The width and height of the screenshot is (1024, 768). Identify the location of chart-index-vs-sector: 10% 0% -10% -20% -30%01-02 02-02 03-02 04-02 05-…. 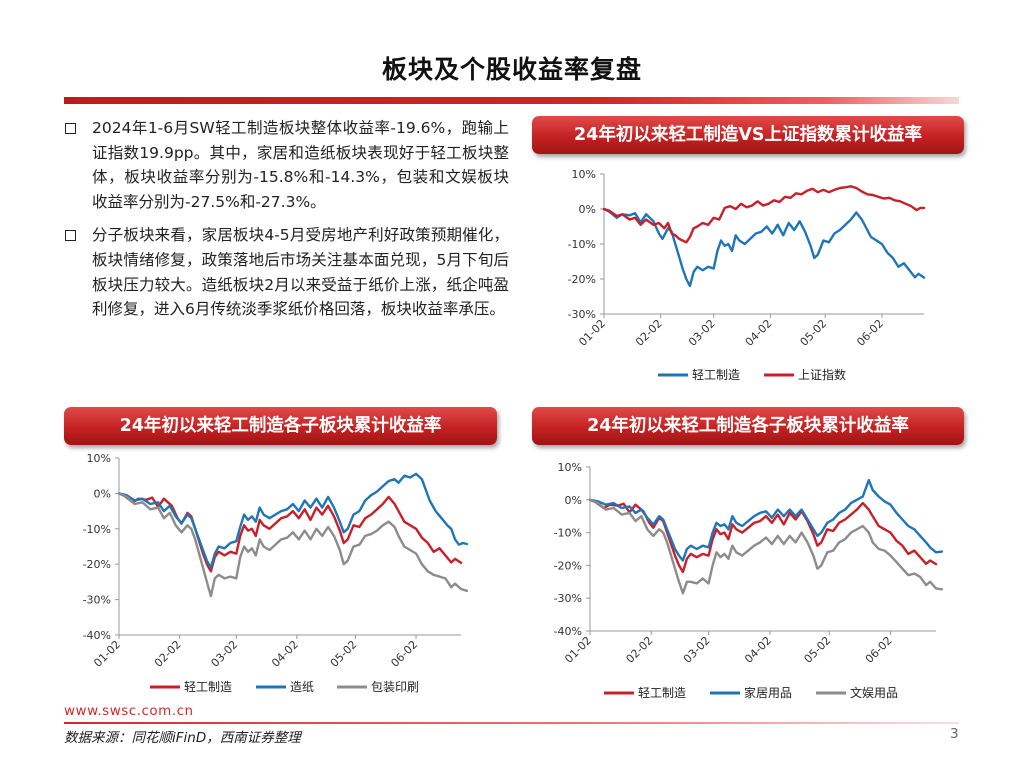
(747, 275).